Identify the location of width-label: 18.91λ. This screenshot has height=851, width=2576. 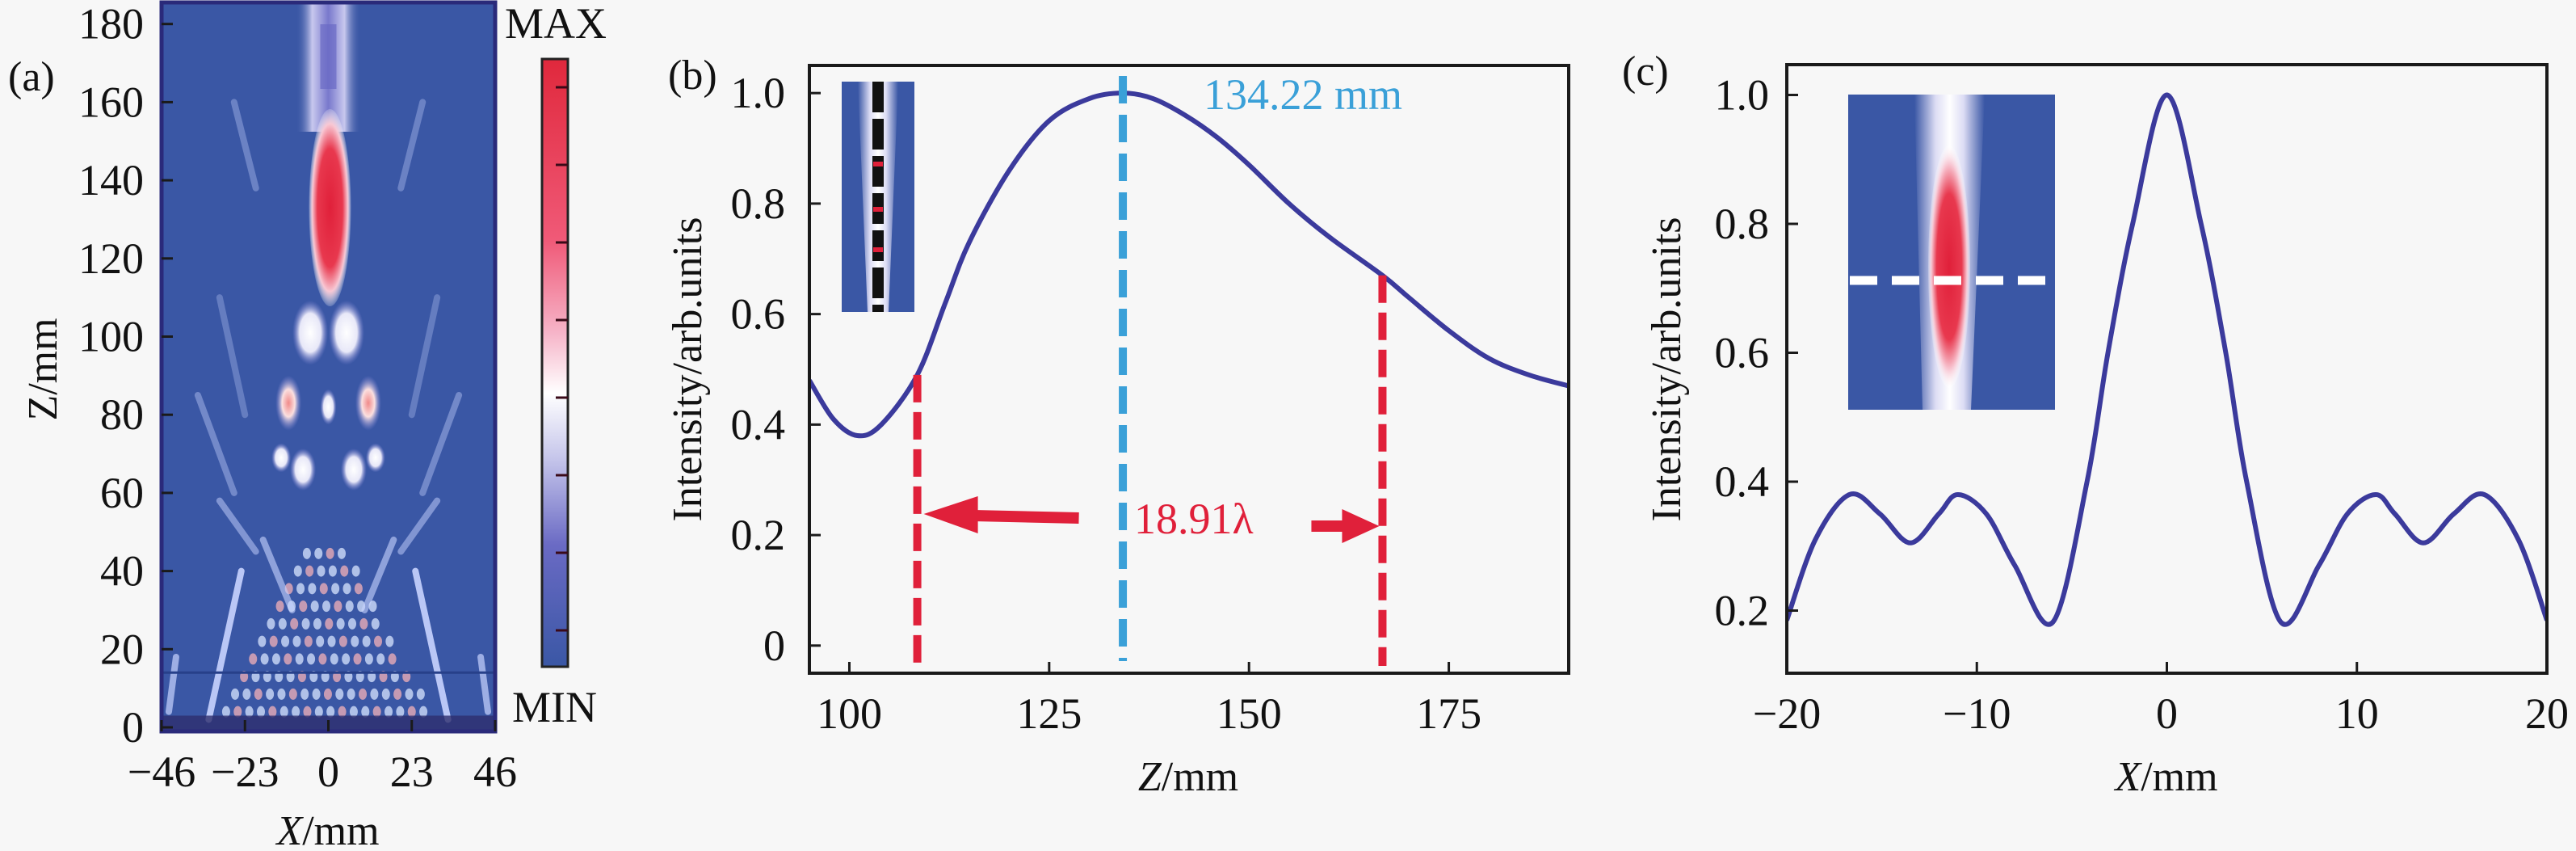
(1194, 519).